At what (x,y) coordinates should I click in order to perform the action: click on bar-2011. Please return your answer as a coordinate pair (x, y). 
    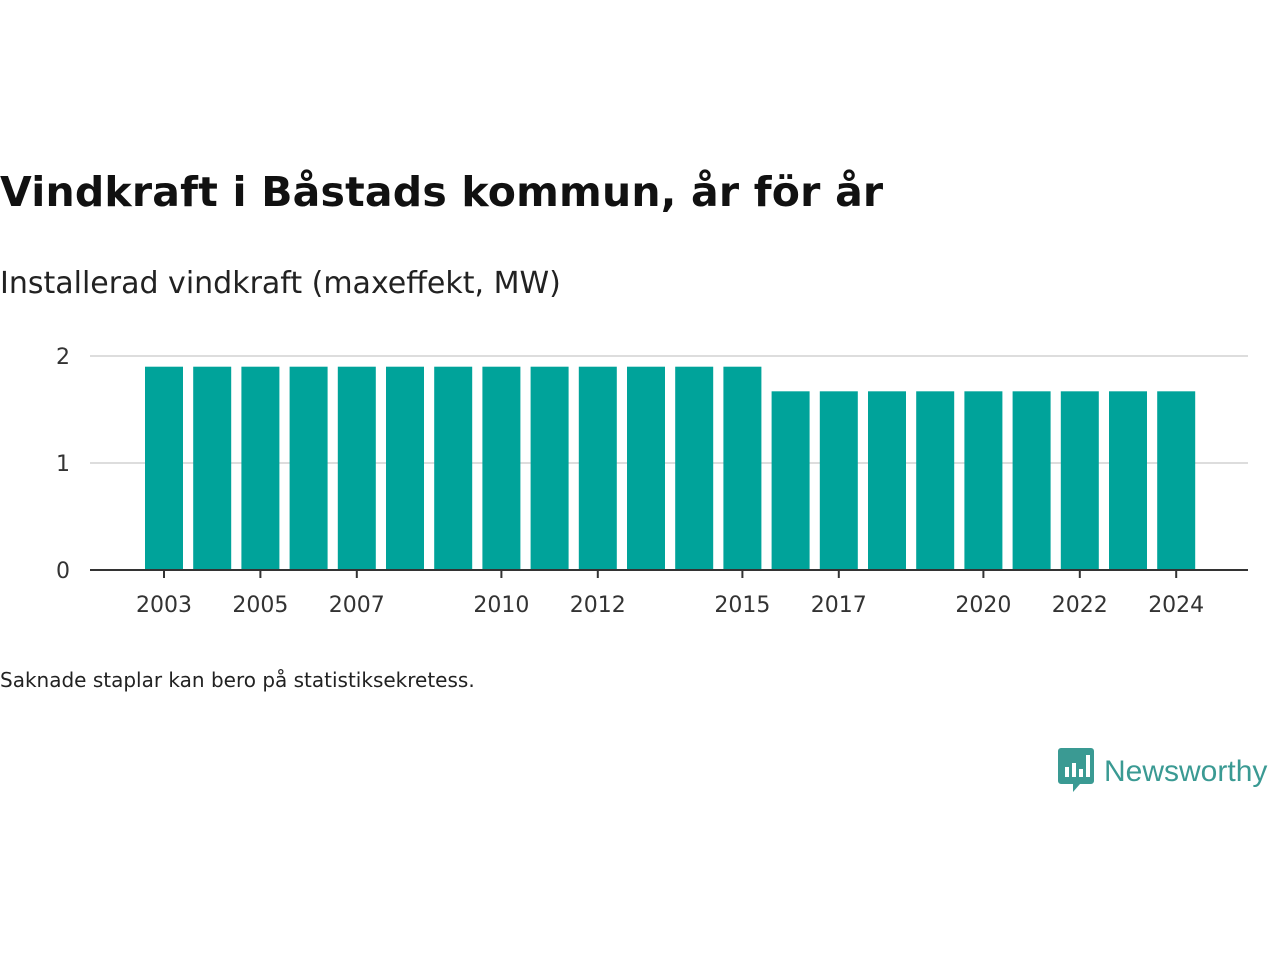
    Looking at the image, I should click on (549, 468).